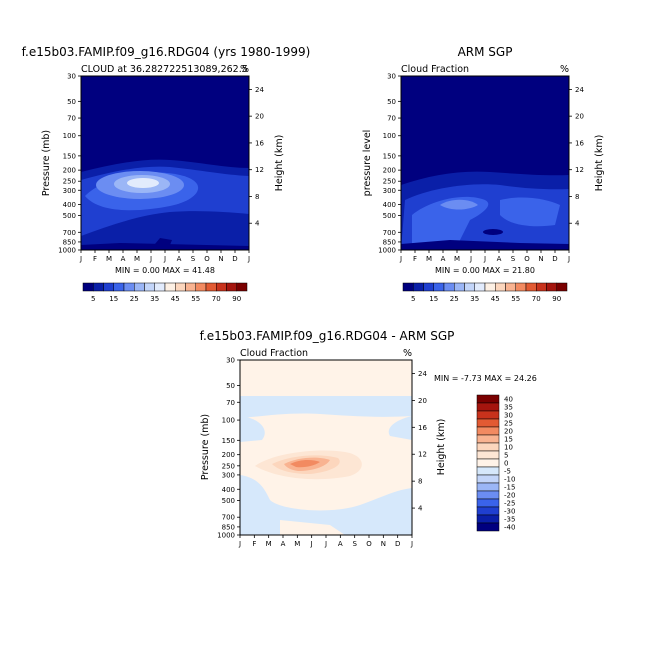  What do you see at coordinates (228, 466) in the screenshot?
I see `diff-pressure-tick-label: 250` at bounding box center [228, 466].